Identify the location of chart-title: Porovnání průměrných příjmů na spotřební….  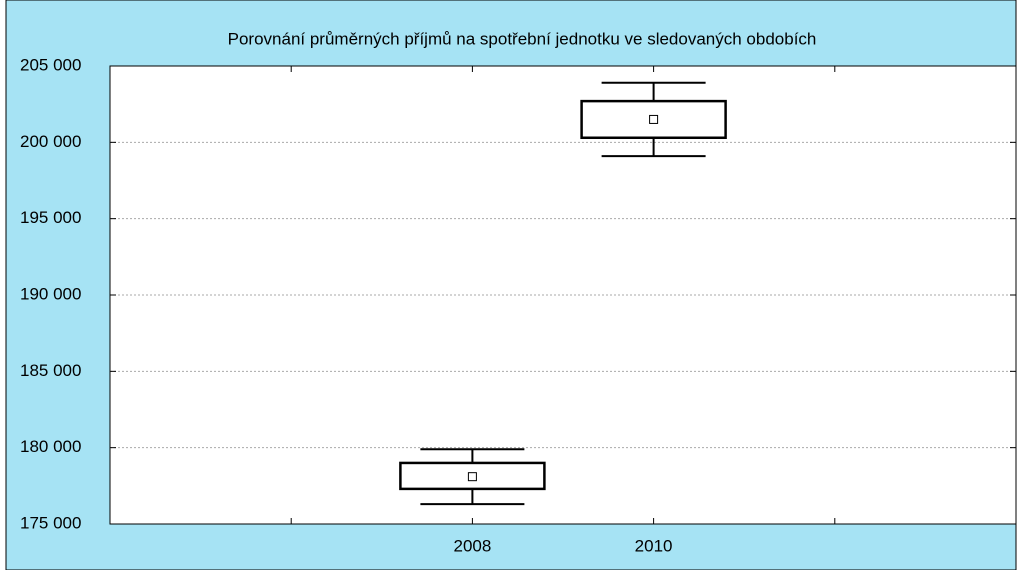
(522, 38).